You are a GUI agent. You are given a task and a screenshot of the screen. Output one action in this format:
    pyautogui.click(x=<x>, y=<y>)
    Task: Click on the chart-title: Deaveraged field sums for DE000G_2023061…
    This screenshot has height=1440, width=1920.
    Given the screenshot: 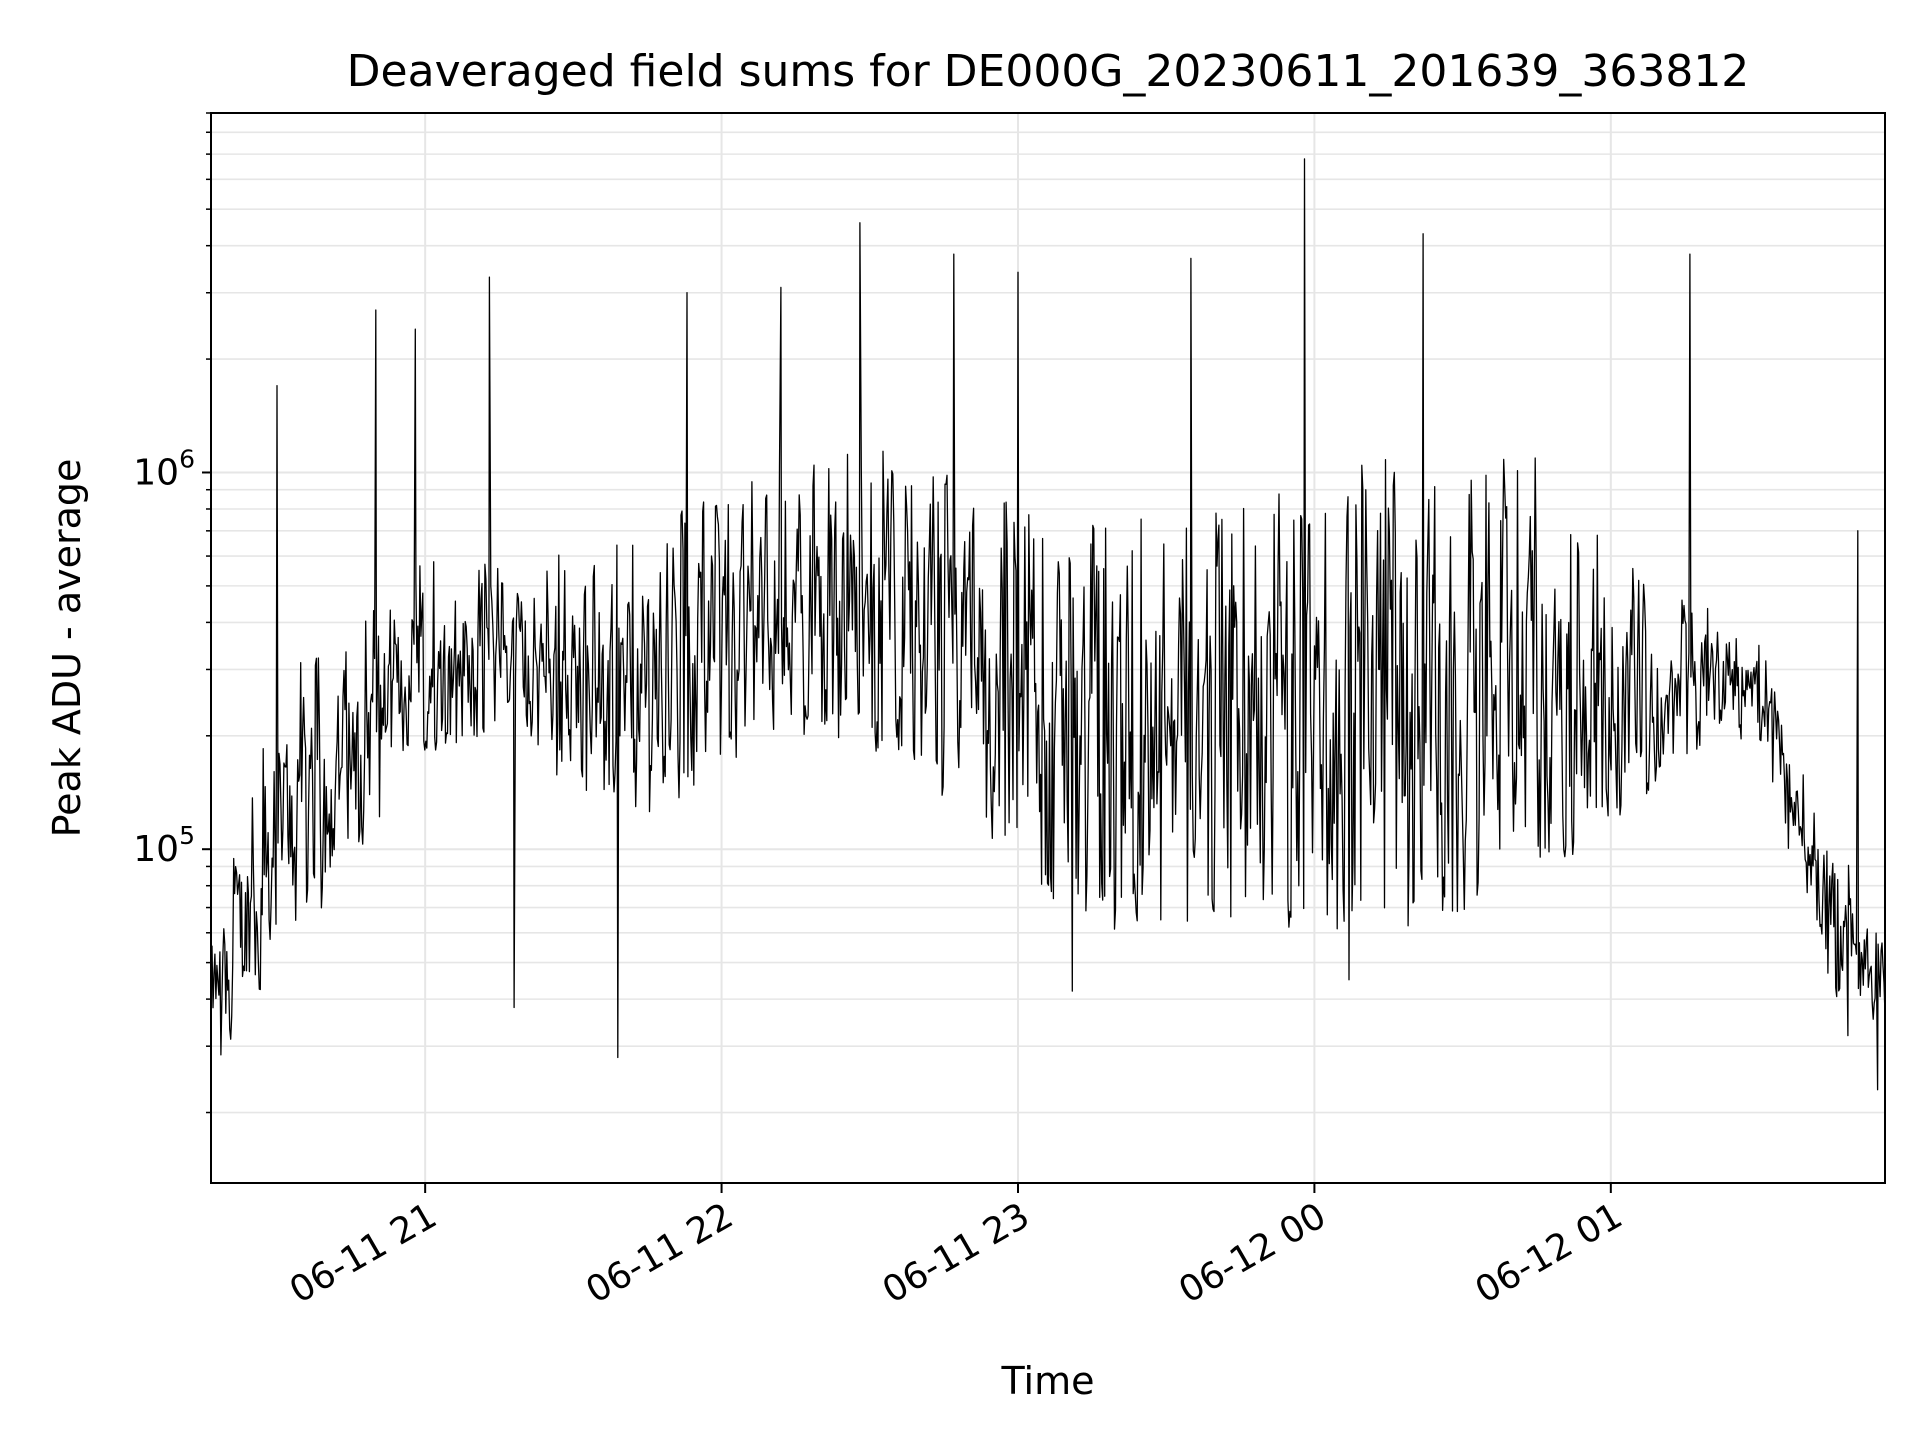 What is the action you would take?
    pyautogui.click(x=1048, y=71)
    